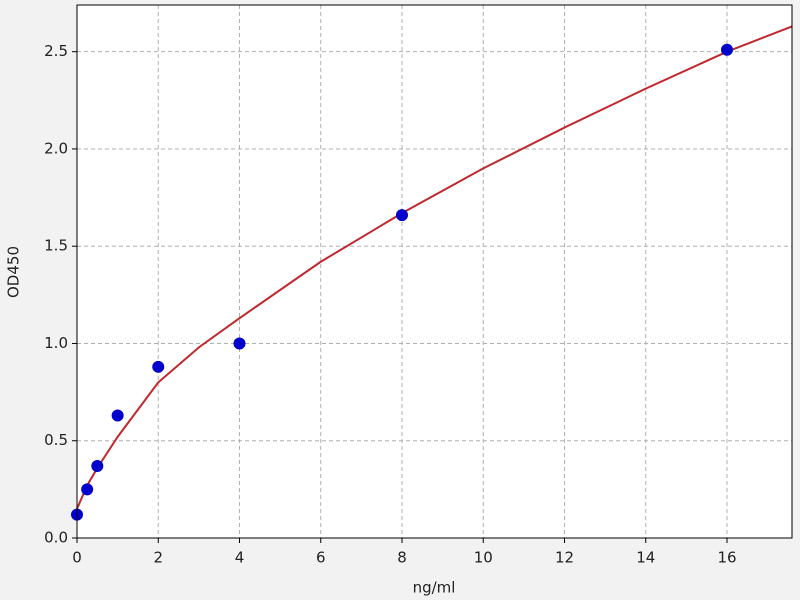  Describe the element at coordinates (564, 558) in the screenshot. I see `x-tick-label: 12` at that location.